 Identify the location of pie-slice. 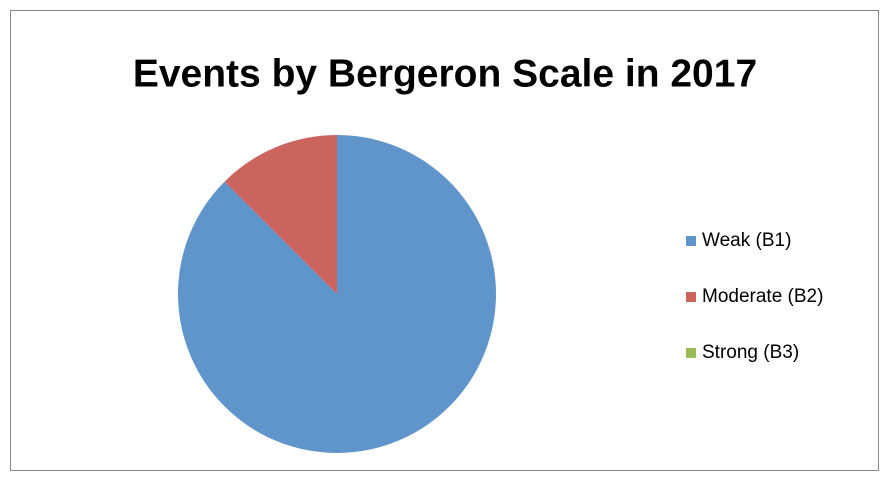
(280, 214).